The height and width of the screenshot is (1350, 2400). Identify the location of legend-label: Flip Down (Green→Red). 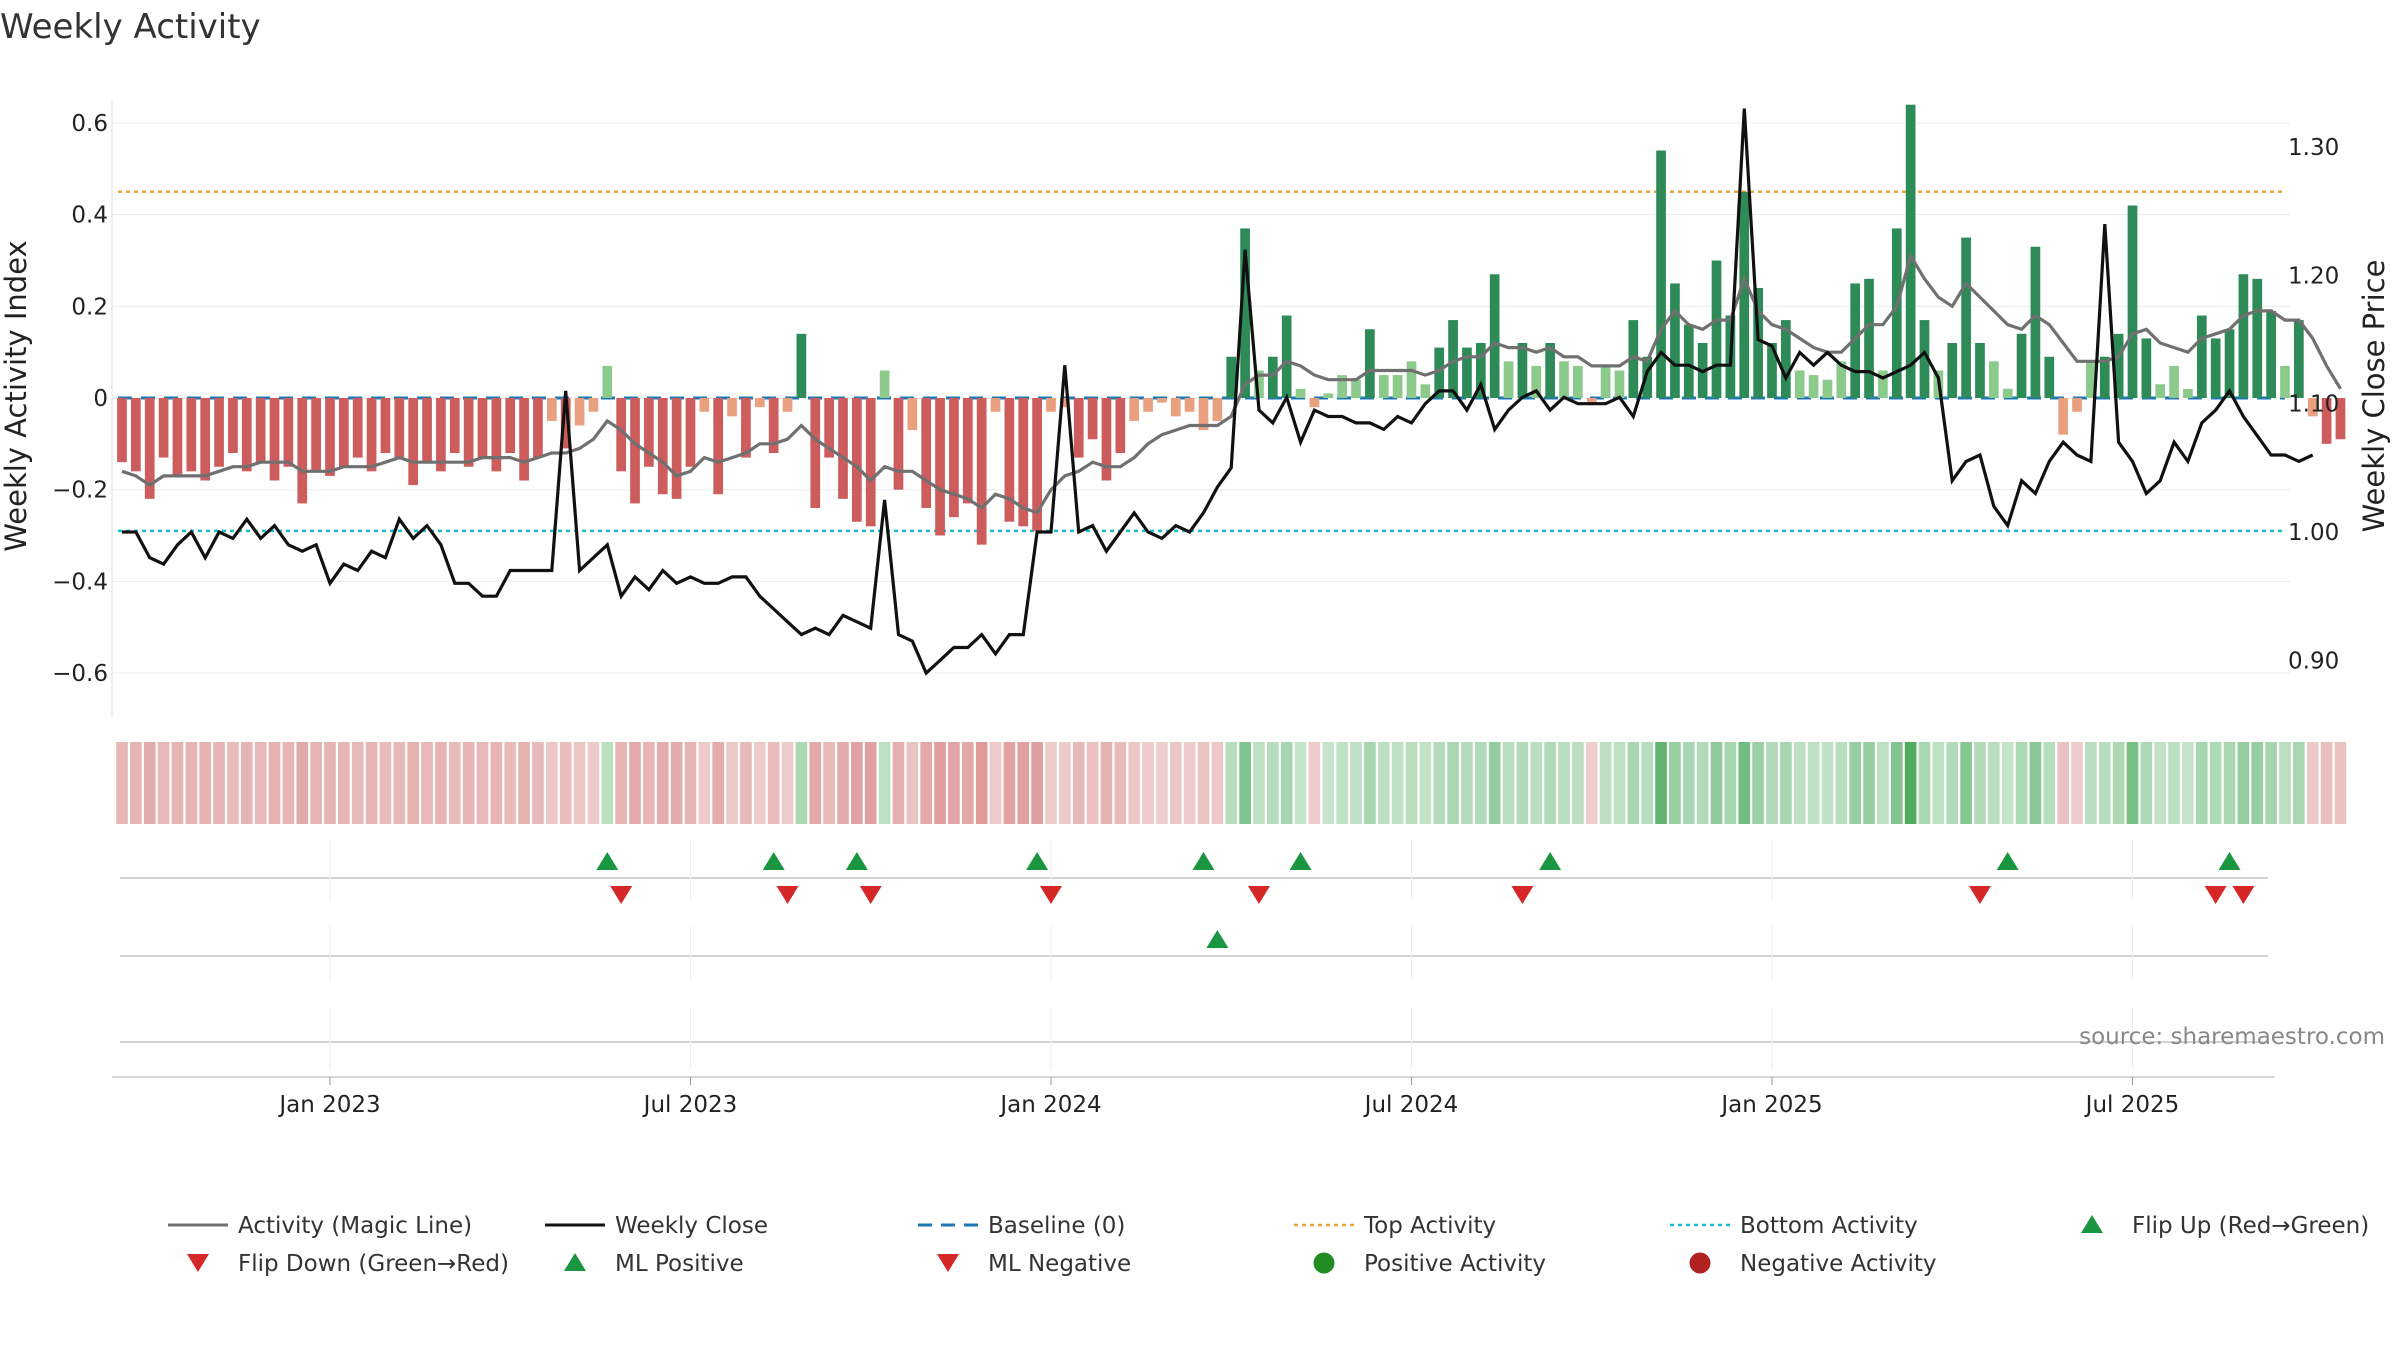
(373, 1264).